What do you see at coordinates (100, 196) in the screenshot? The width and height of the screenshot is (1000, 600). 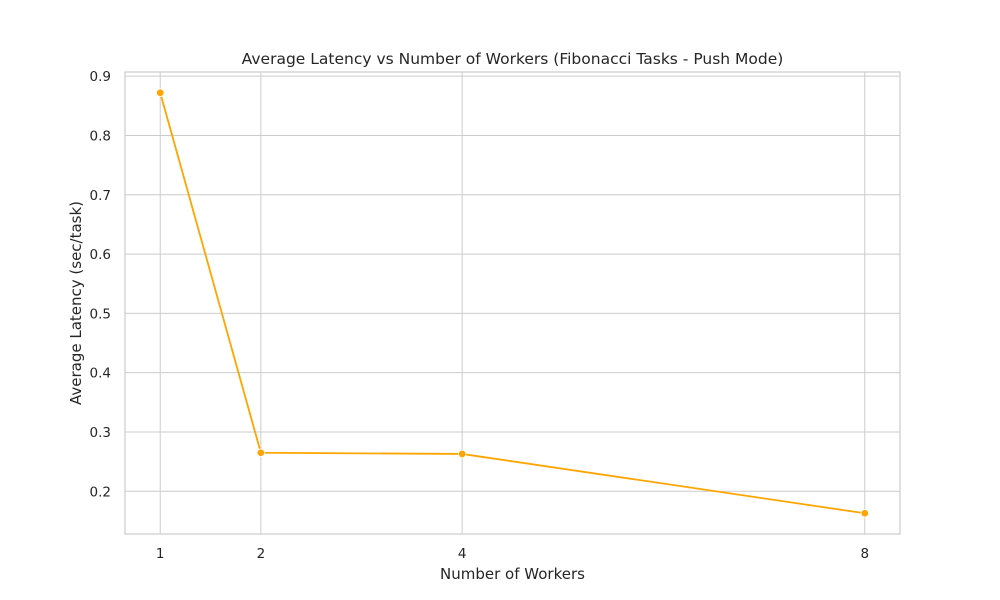 I see `y-tick-label: 0.7` at bounding box center [100, 196].